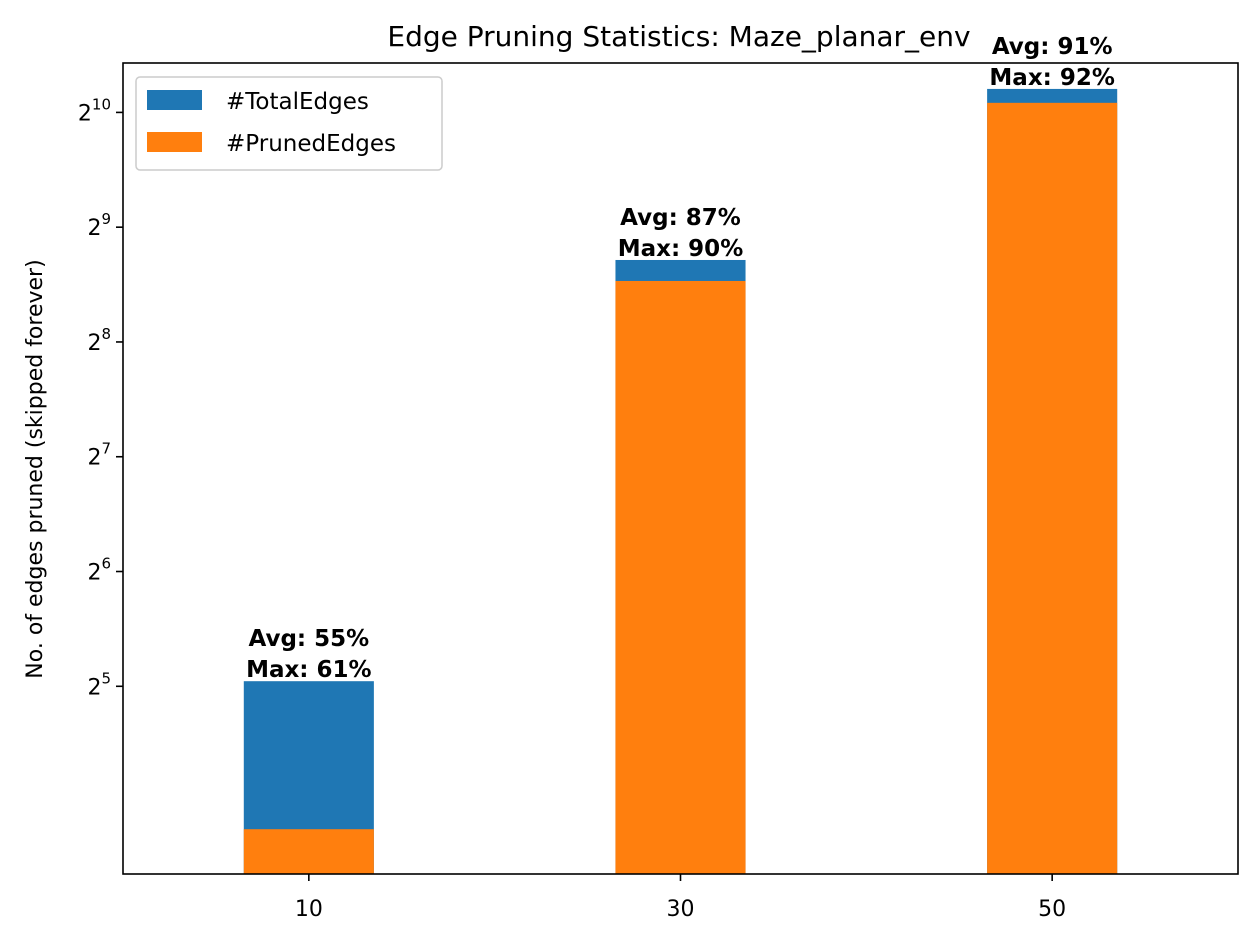 This screenshot has height=942, width=1257. I want to click on x-tick-label-50: 50, so click(1052, 909).